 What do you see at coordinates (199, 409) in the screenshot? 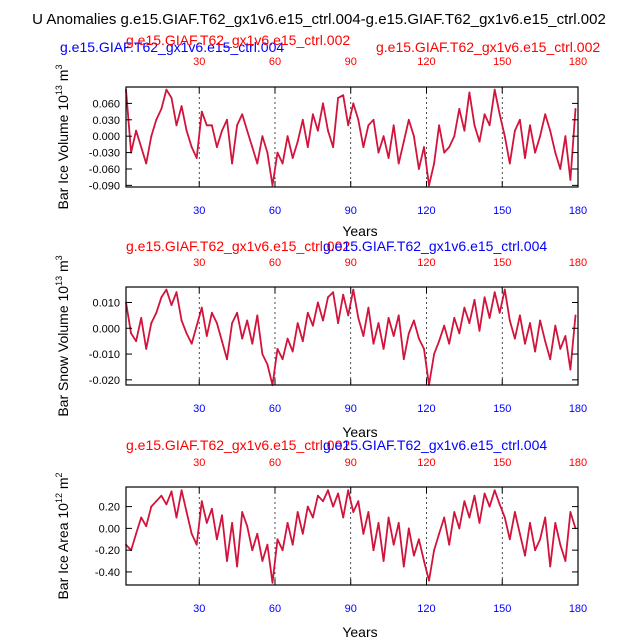
I see `x-tick-label-bottom: 30` at bounding box center [199, 409].